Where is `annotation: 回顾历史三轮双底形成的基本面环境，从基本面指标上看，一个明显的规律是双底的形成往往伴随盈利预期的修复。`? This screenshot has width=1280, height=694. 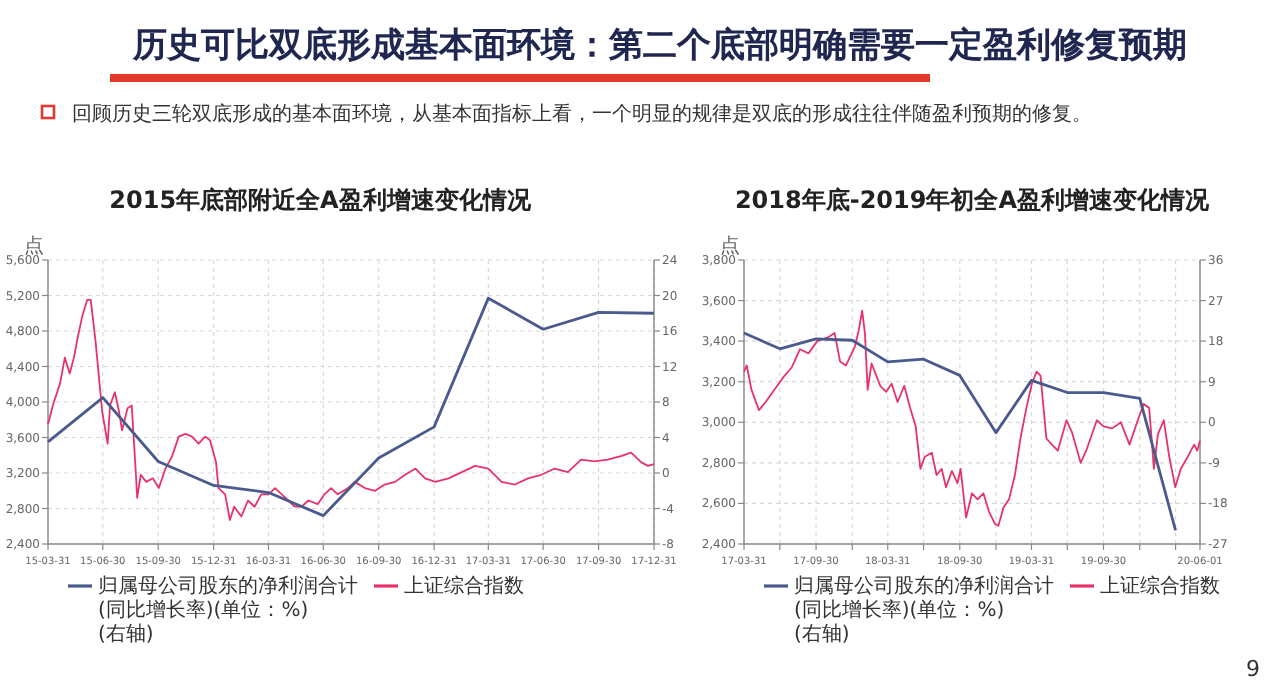
annotation: 回顾历史三轮双底形成的基本面环境，从基本面指标上看，一个明显的规律是双底的形成往往伴随盈利预期的修复。 is located at coordinates (582, 115).